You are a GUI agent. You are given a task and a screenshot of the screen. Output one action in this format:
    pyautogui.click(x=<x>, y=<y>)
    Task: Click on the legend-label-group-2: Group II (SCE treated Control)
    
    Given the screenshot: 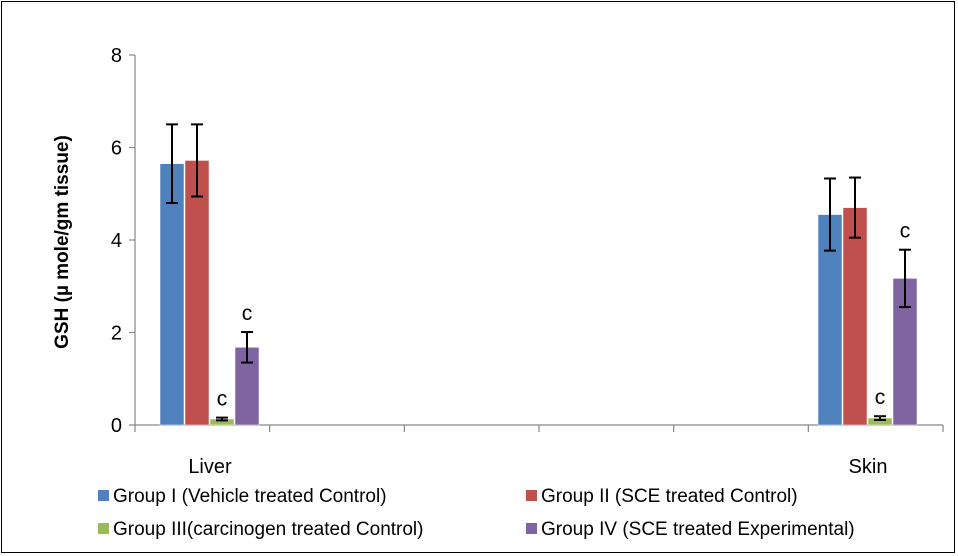 What is the action you would take?
    pyautogui.click(x=669, y=496)
    